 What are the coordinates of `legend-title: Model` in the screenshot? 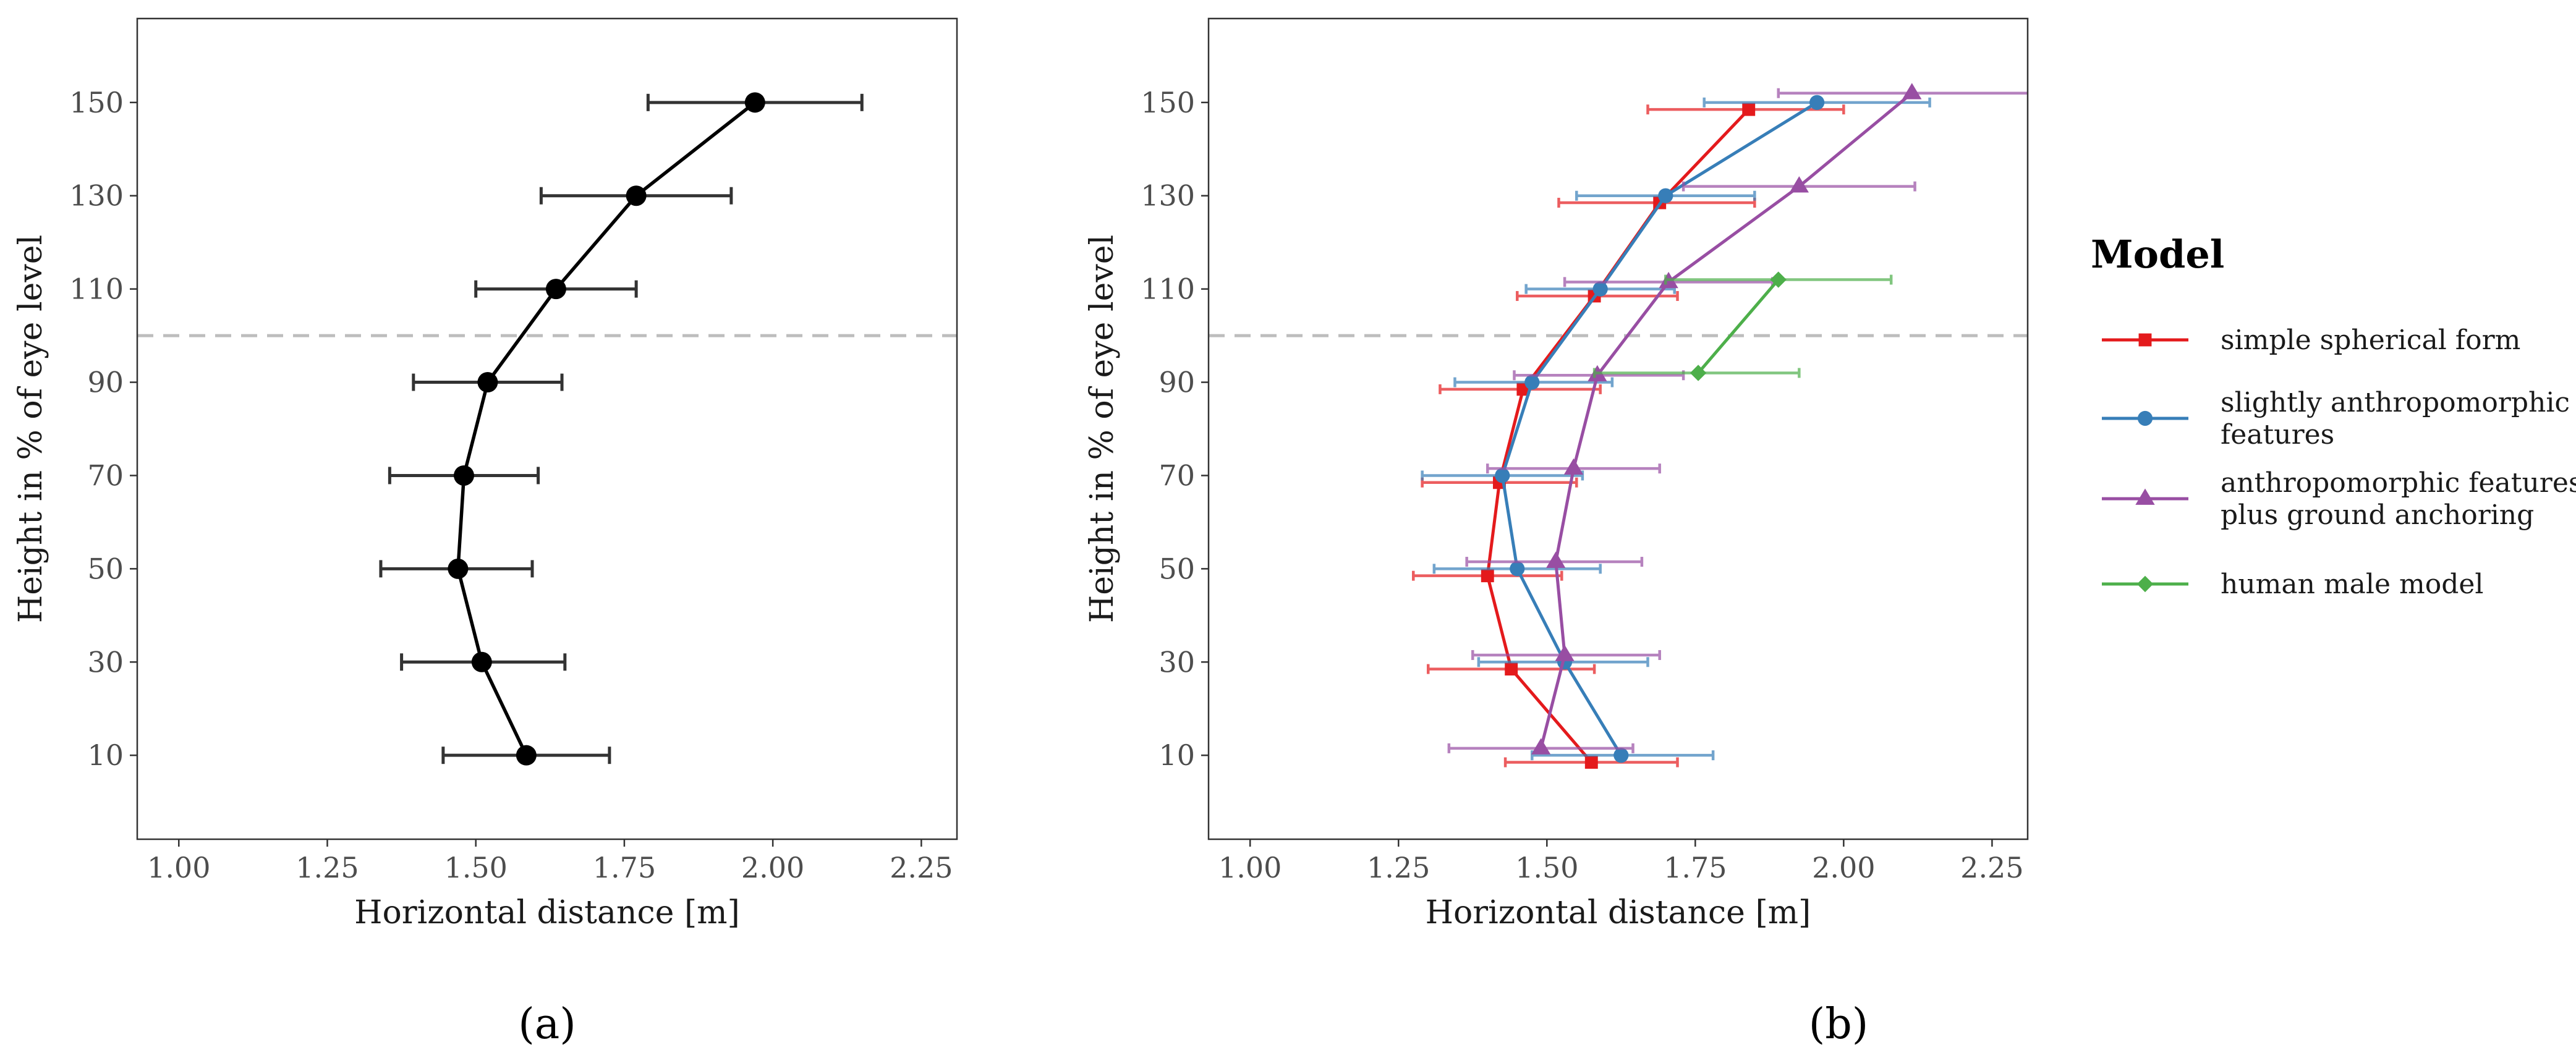 It's located at (2157, 254).